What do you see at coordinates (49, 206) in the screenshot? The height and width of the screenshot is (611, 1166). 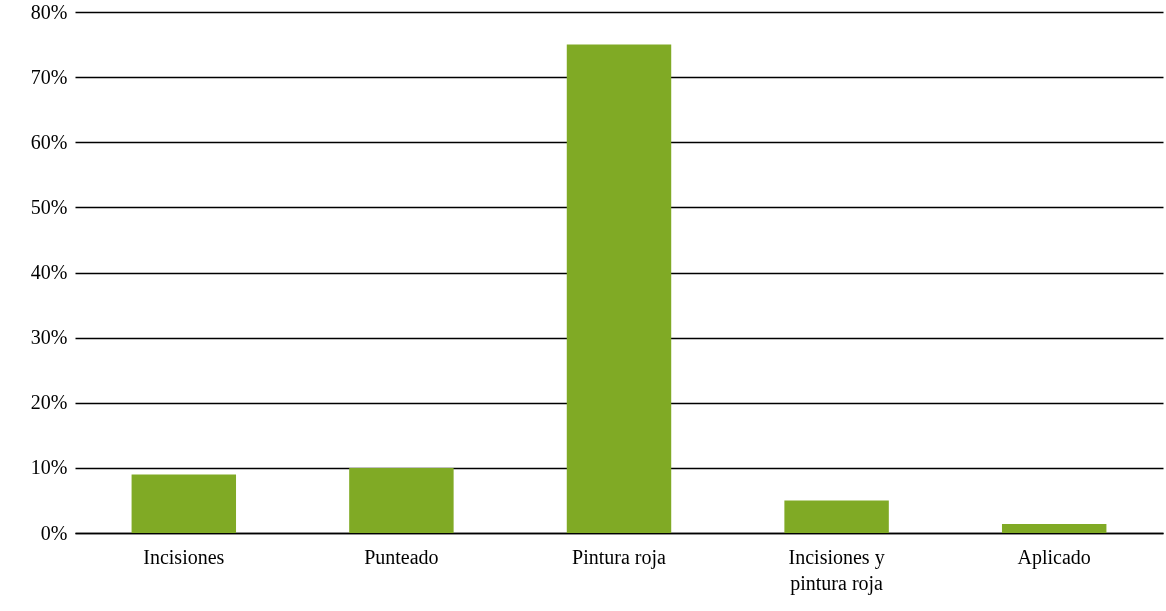 I see `y-tick-label: 50%` at bounding box center [49, 206].